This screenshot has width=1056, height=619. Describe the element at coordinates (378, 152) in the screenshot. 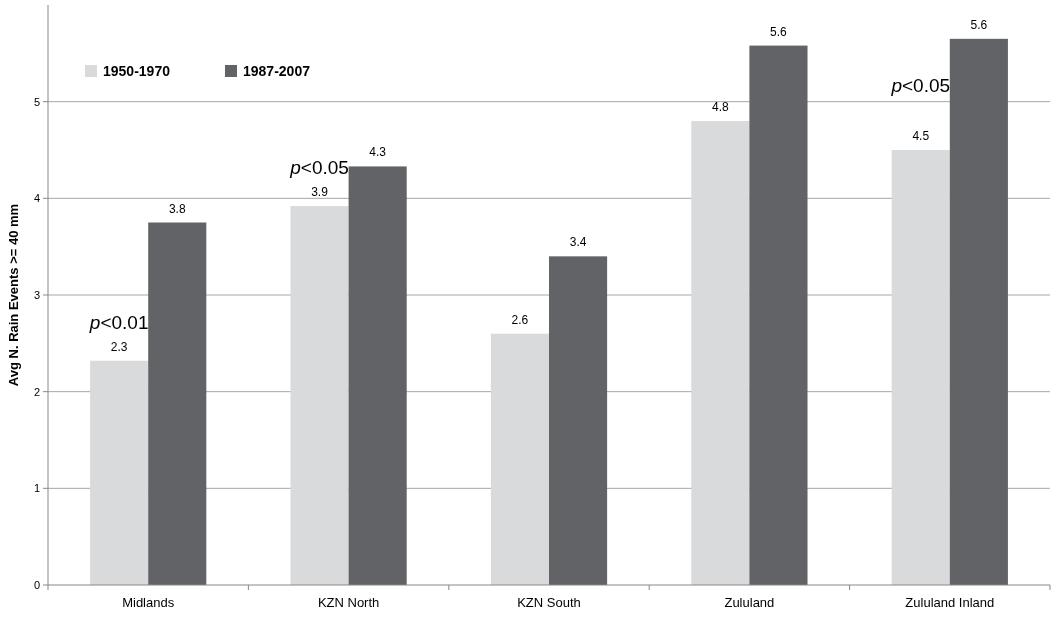

I see `data-label: 4.3` at that location.